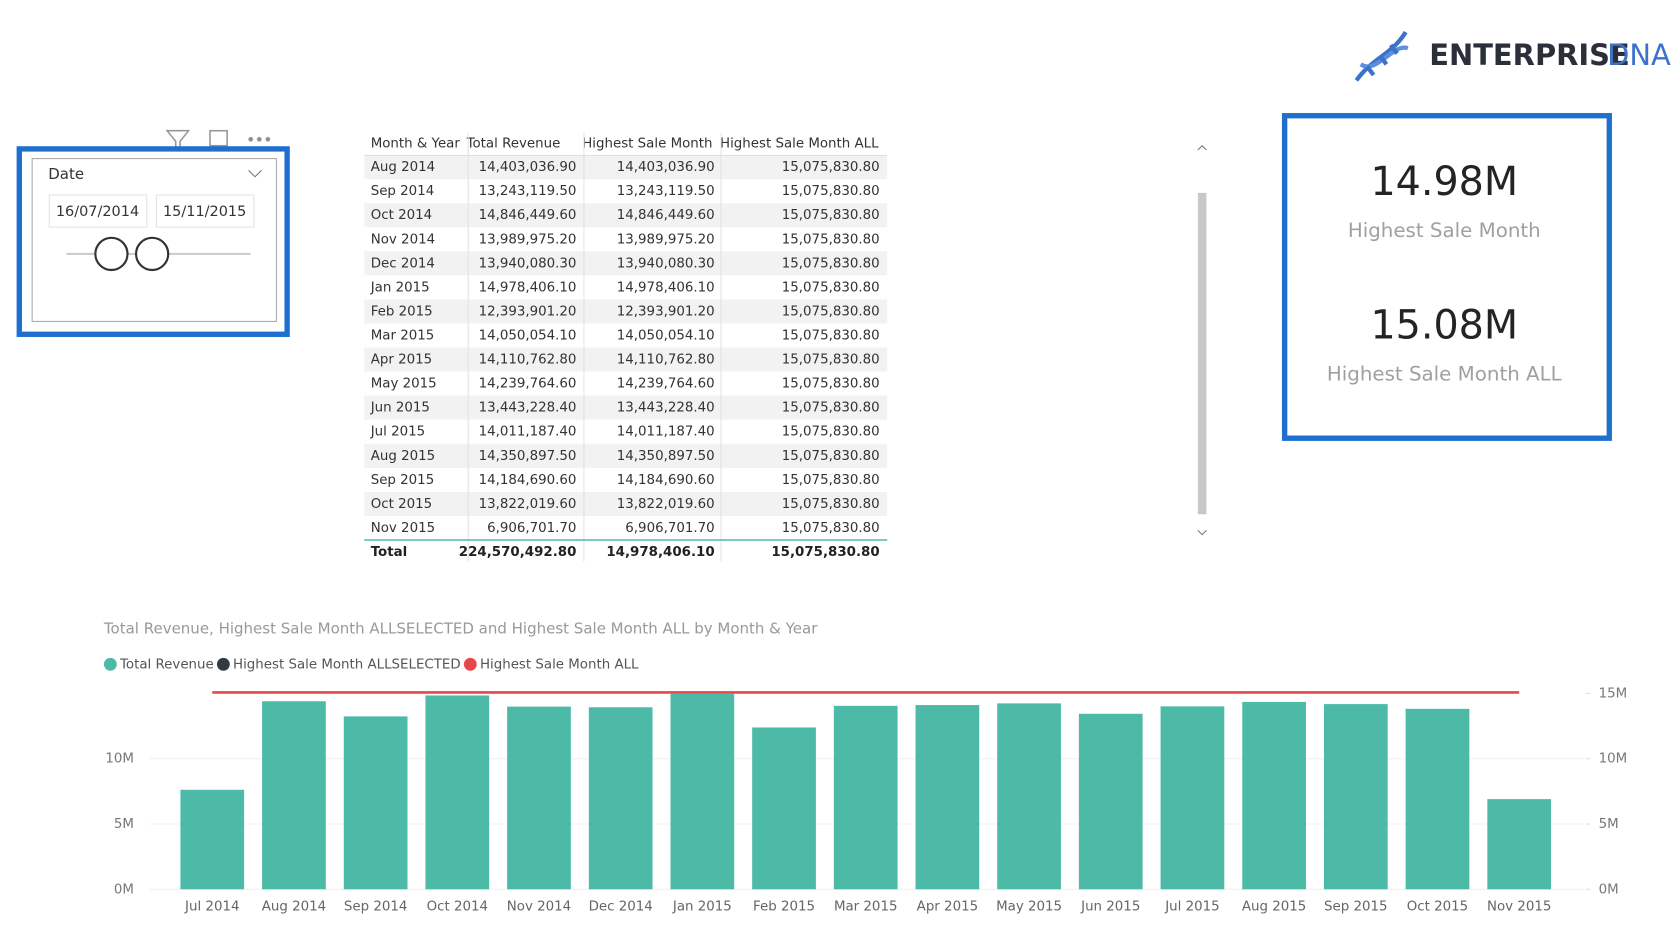  What do you see at coordinates (124, 889) in the screenshot?
I see `y-tick-label: 0M` at bounding box center [124, 889].